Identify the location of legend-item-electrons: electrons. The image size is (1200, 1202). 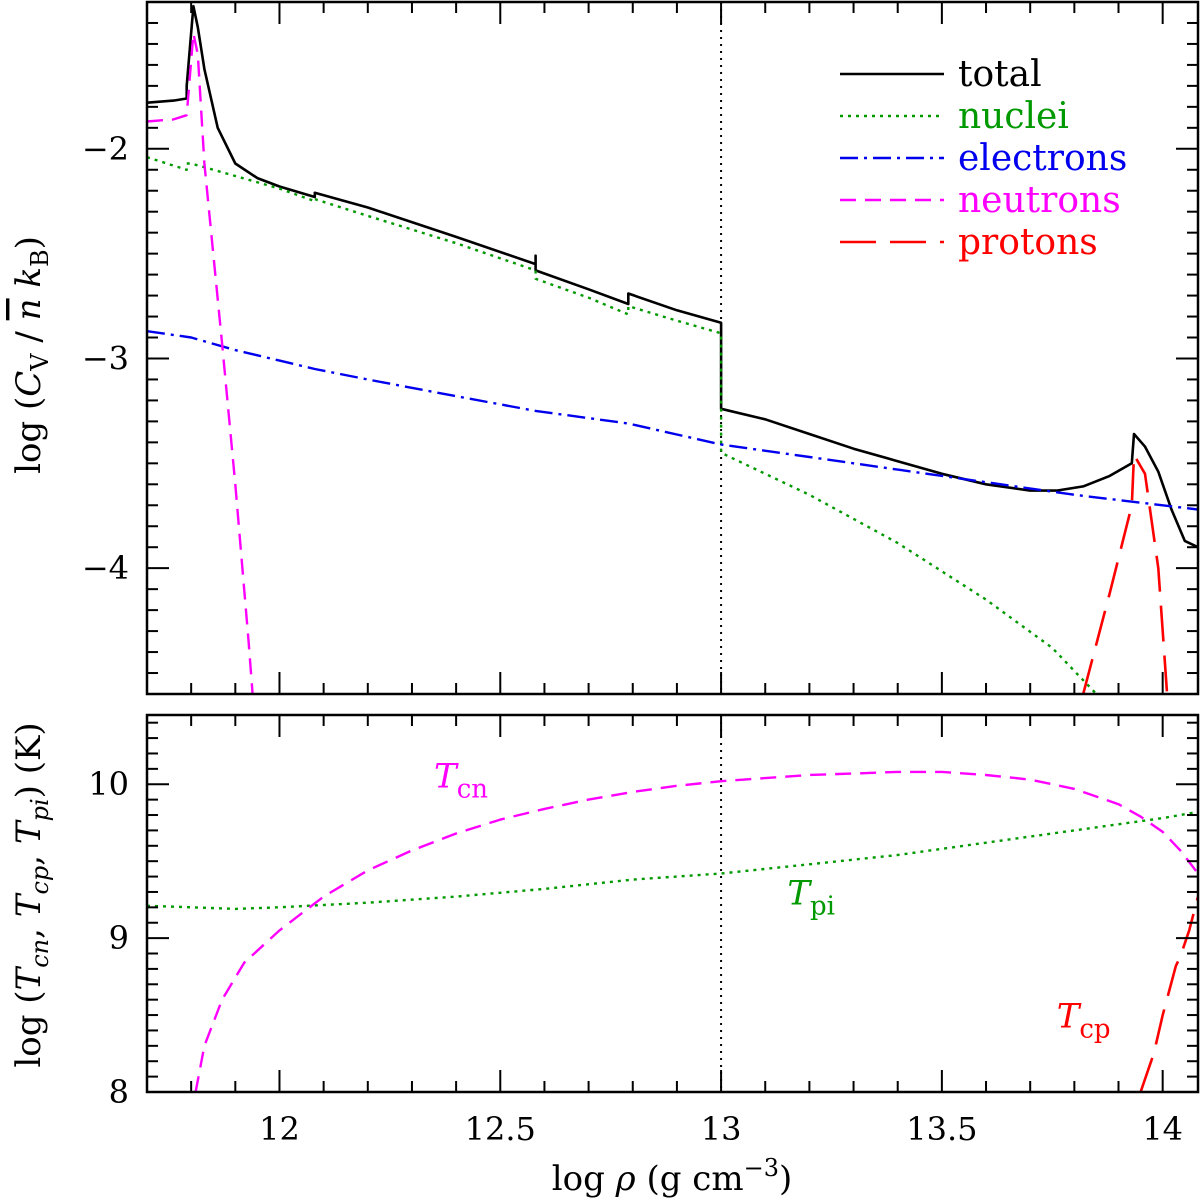
(983, 158).